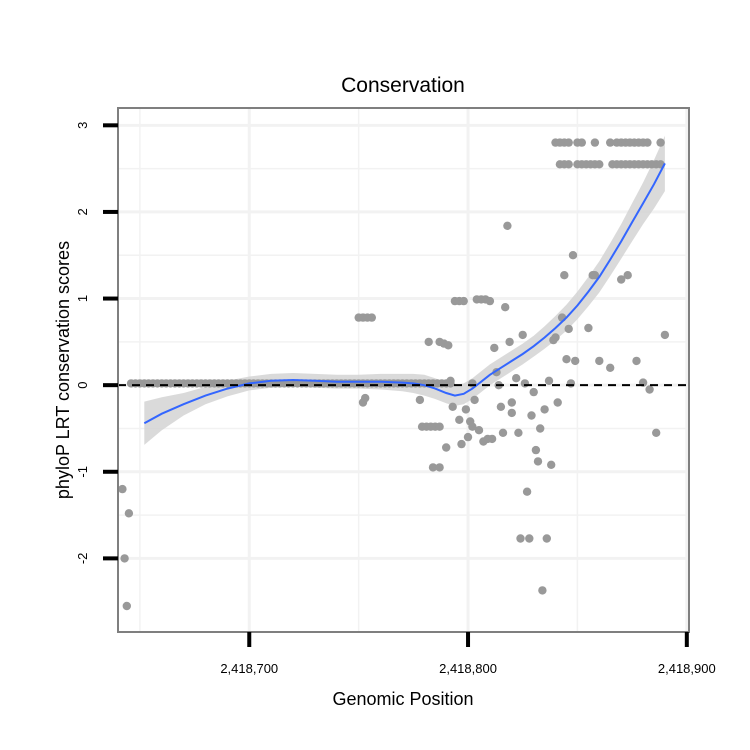 The height and width of the screenshot is (750, 750). Describe the element at coordinates (82, 298) in the screenshot. I see `y-tick-label: 1` at that location.